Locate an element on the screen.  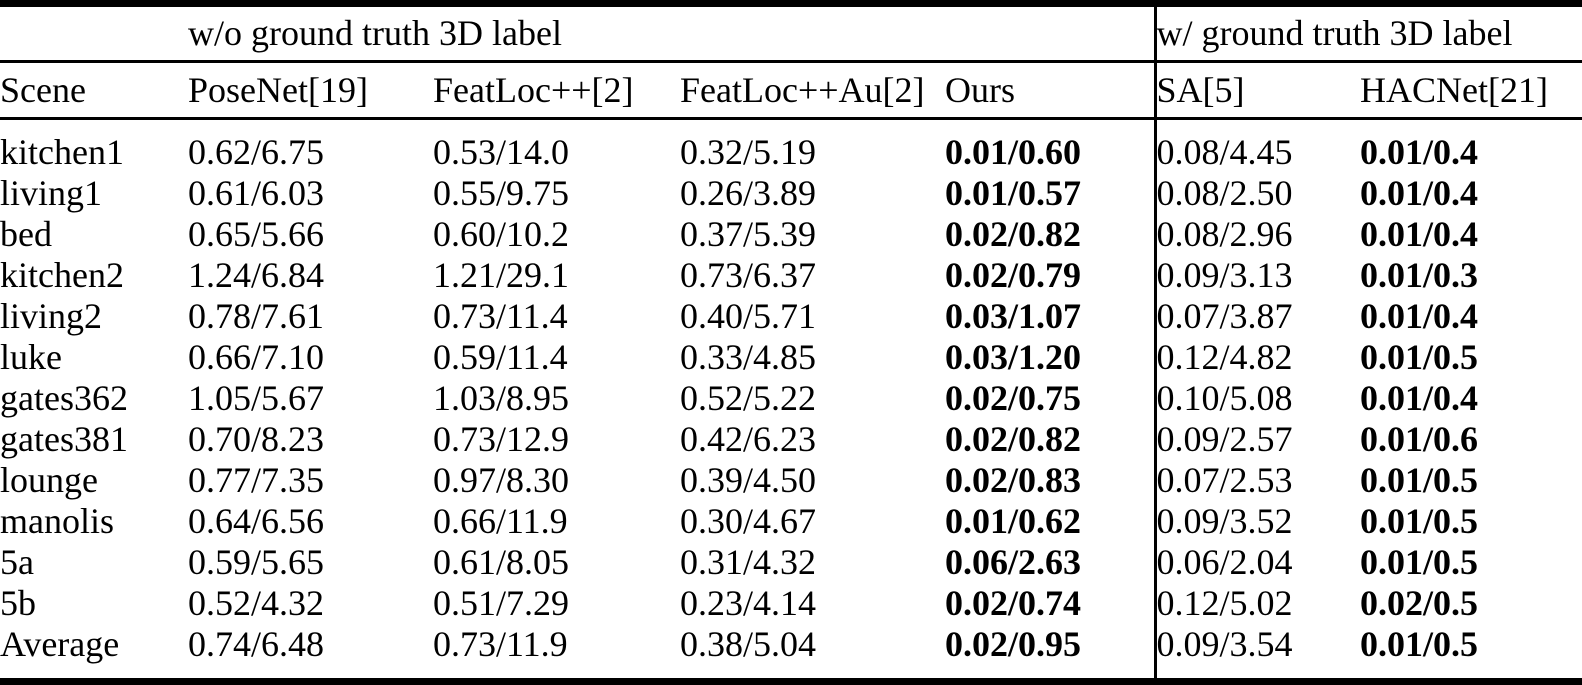
cell-featlocau: 0.33/4.85 is located at coordinates (748, 357).